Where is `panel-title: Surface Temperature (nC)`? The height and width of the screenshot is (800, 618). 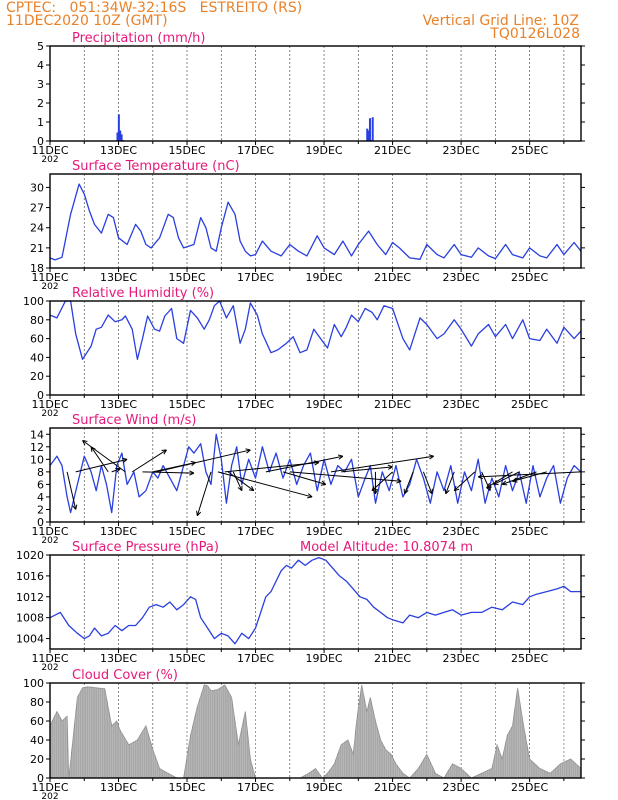
panel-title: Surface Temperature (nC) is located at coordinates (156, 166).